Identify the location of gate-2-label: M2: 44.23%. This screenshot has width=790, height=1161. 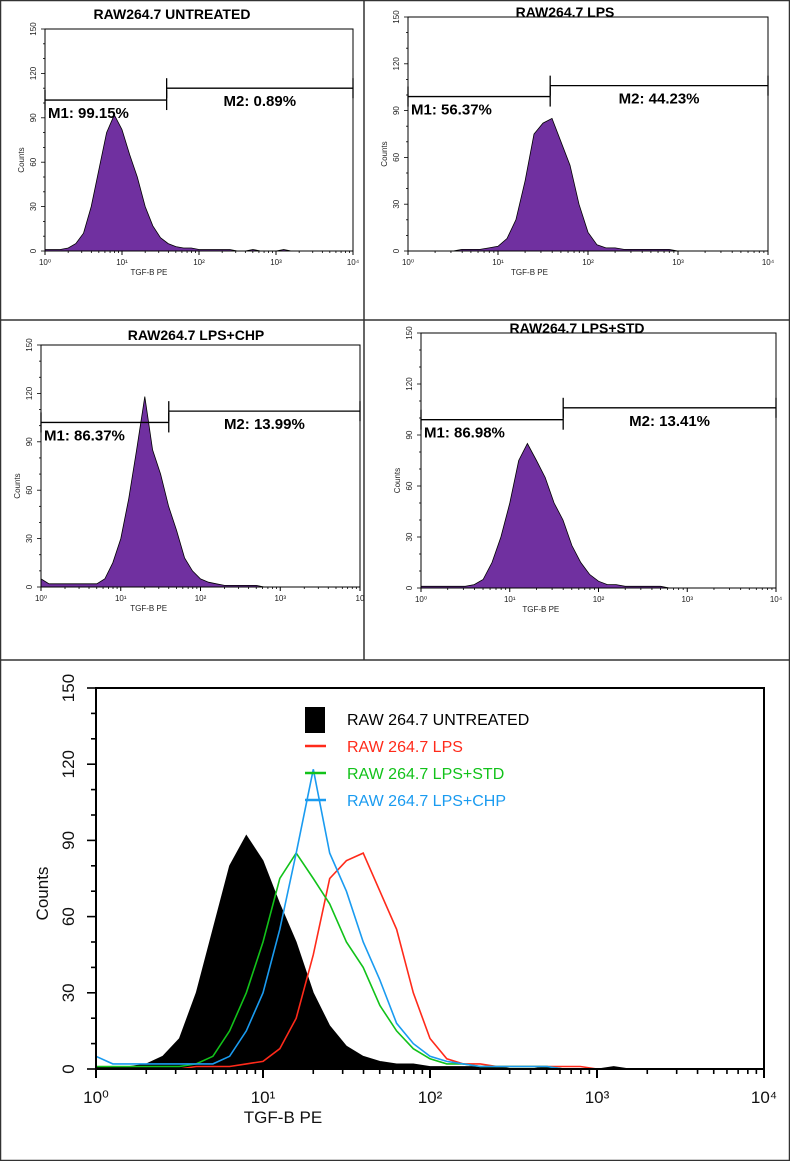
(659, 99).